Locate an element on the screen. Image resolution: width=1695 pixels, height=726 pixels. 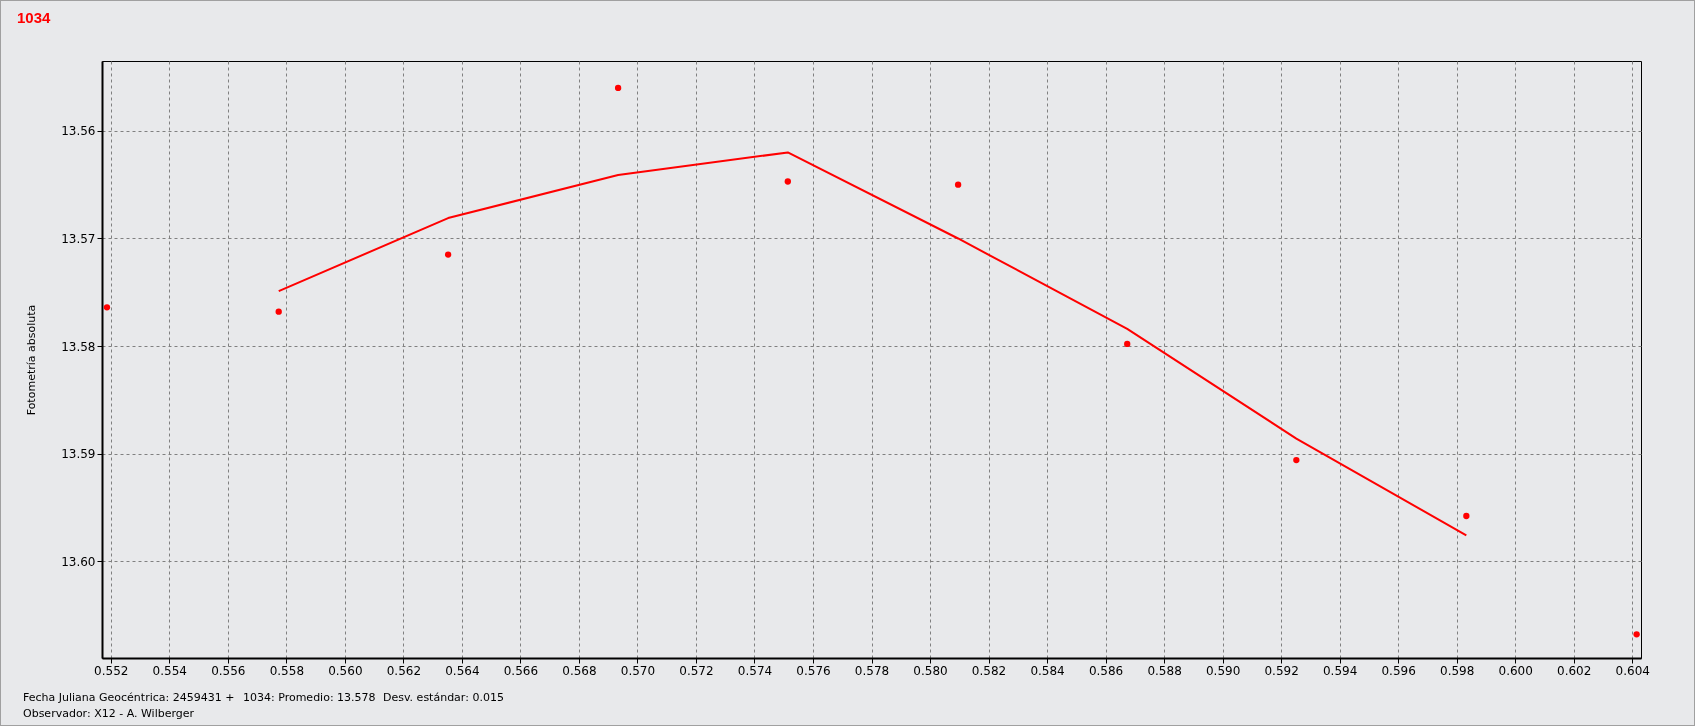
x-tick-label: 0.554 is located at coordinates (169, 670).